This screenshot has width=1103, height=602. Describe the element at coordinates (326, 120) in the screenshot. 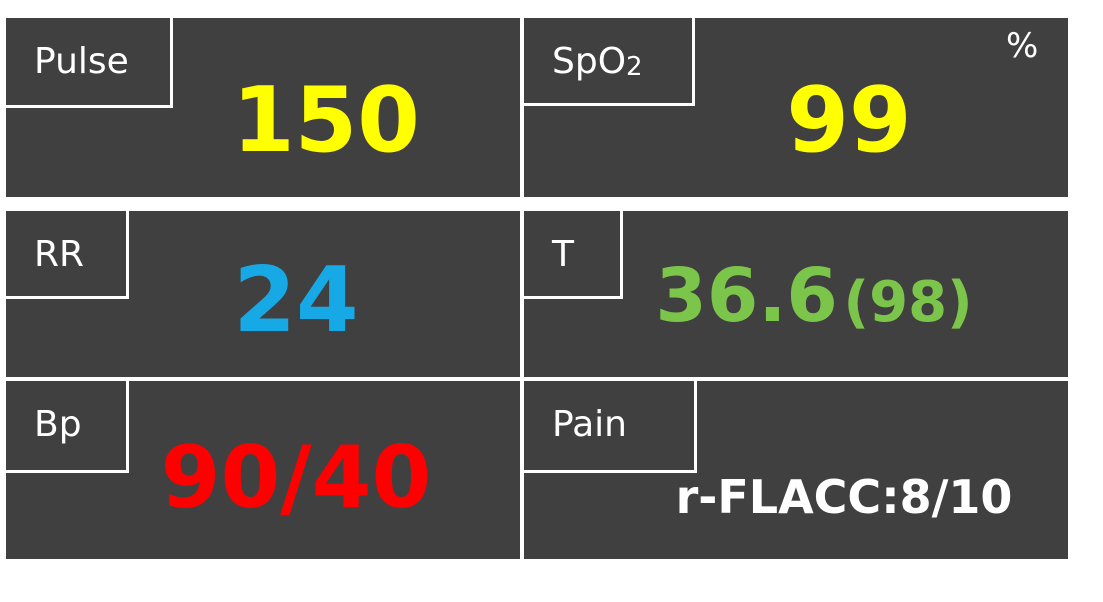

I see `pulse-value: 150` at that location.